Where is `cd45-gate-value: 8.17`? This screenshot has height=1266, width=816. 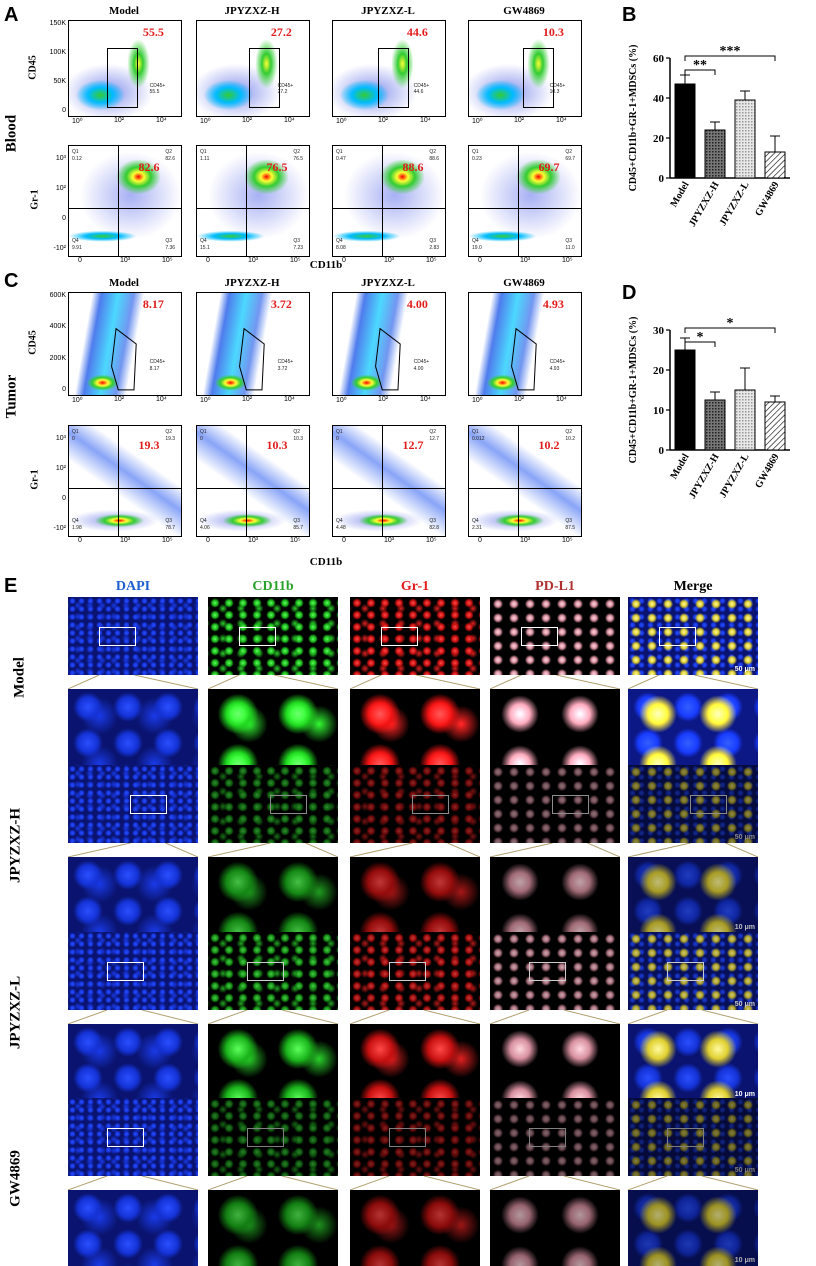
cd45-gate-value: 8.17 is located at coordinates (154, 369).